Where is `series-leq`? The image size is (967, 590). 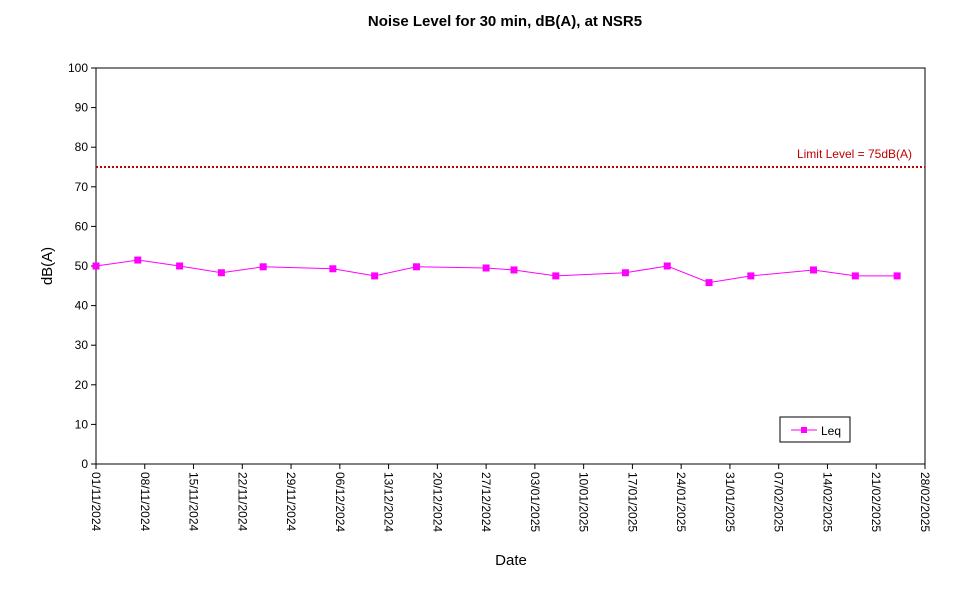
series-leq is located at coordinates (496, 271).